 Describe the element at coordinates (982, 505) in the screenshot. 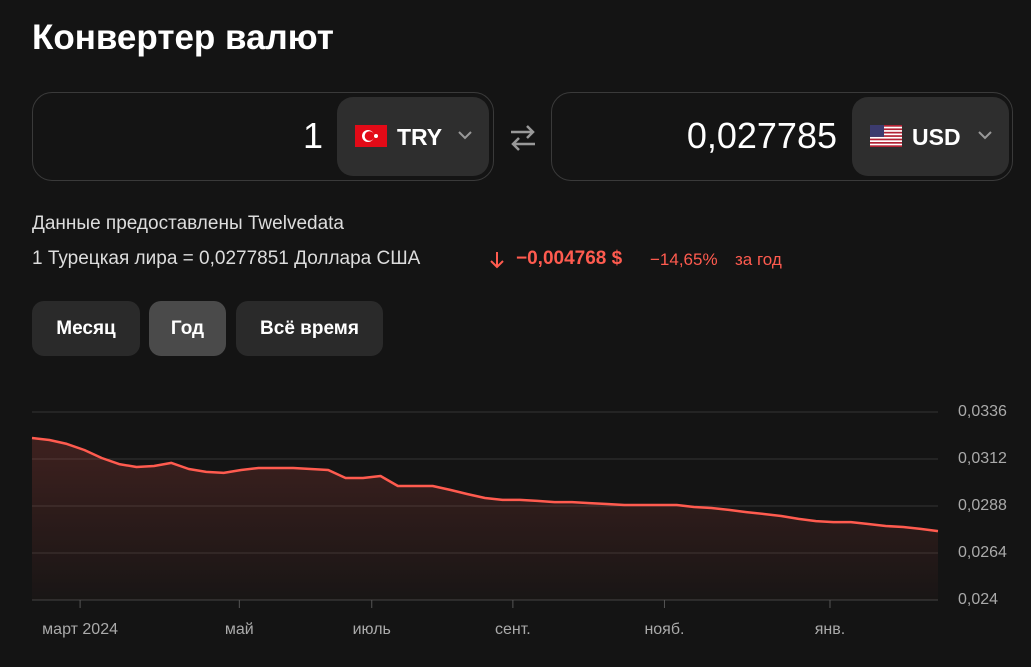

I see `y-tick-label: 0,0288` at that location.